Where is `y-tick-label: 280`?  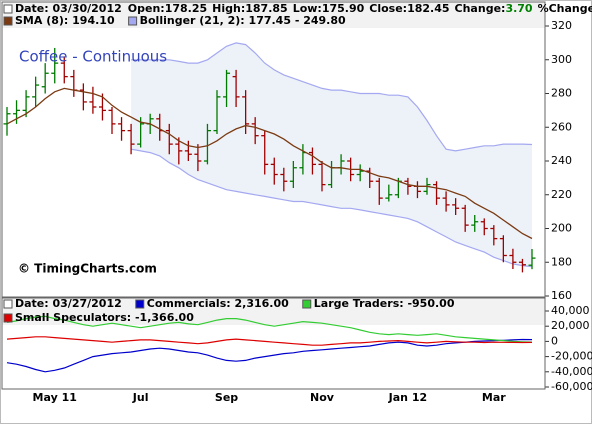
y-tick-label: 280 is located at coordinates (561, 93).